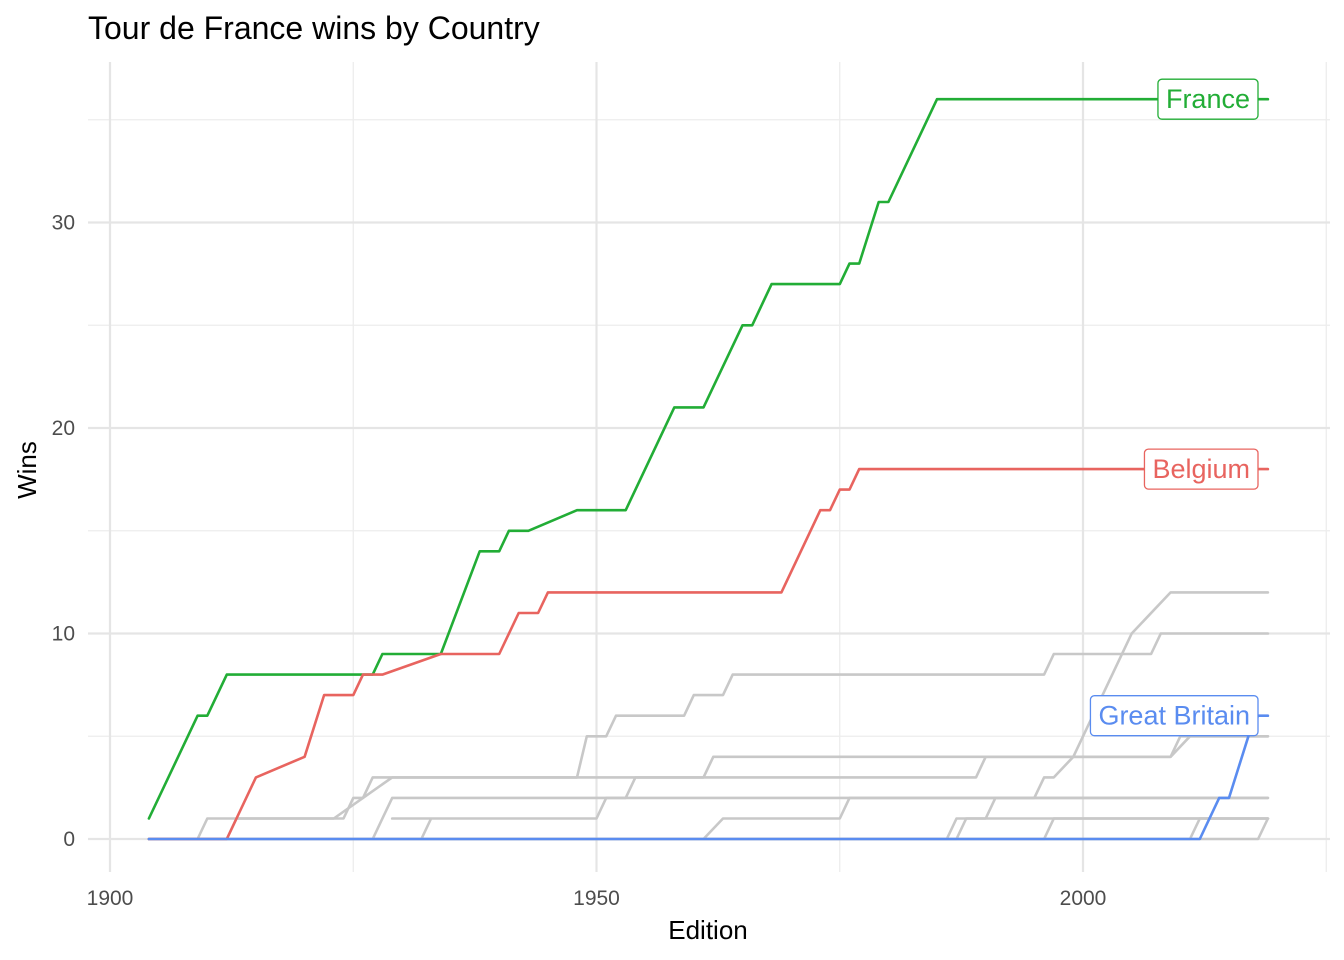 The image size is (1344, 960). I want to click on x-tick-label: 1900, so click(110, 898).